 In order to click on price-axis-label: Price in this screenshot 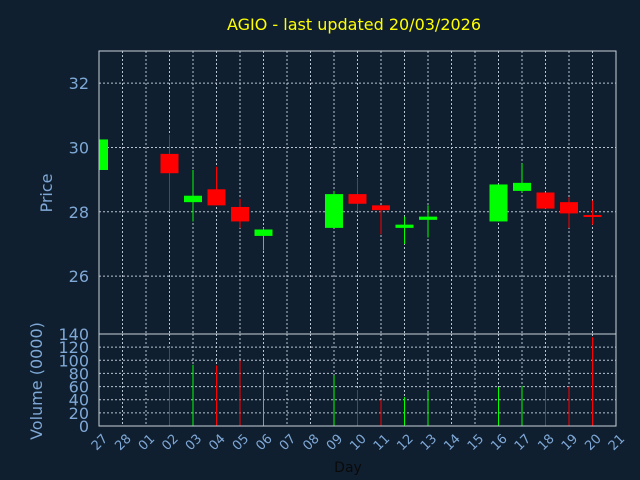, I will do `click(46, 192)`.